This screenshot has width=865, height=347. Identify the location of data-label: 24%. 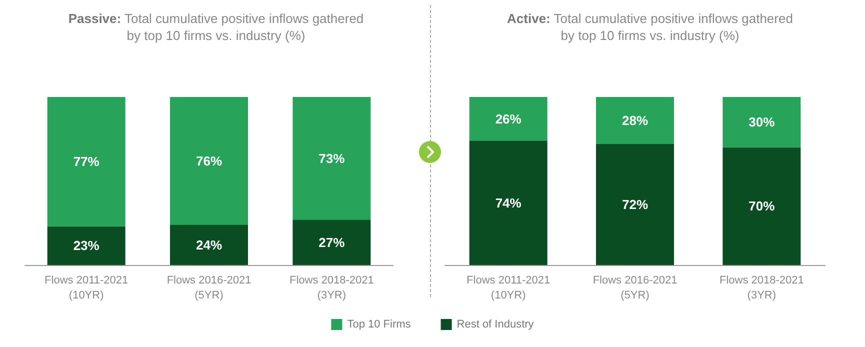
(209, 244).